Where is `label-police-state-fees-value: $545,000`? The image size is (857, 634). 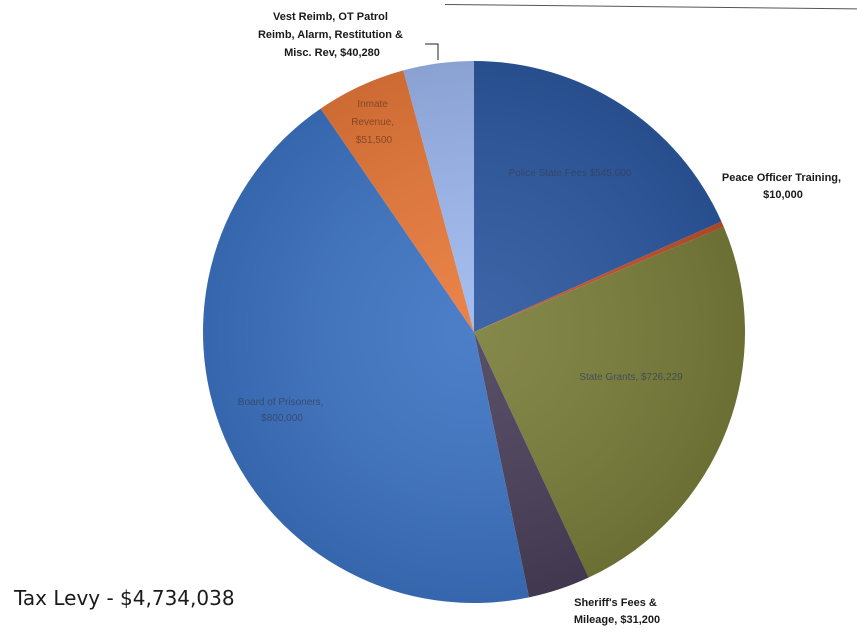
label-police-state-fees-value: $545,000 is located at coordinates (611, 173).